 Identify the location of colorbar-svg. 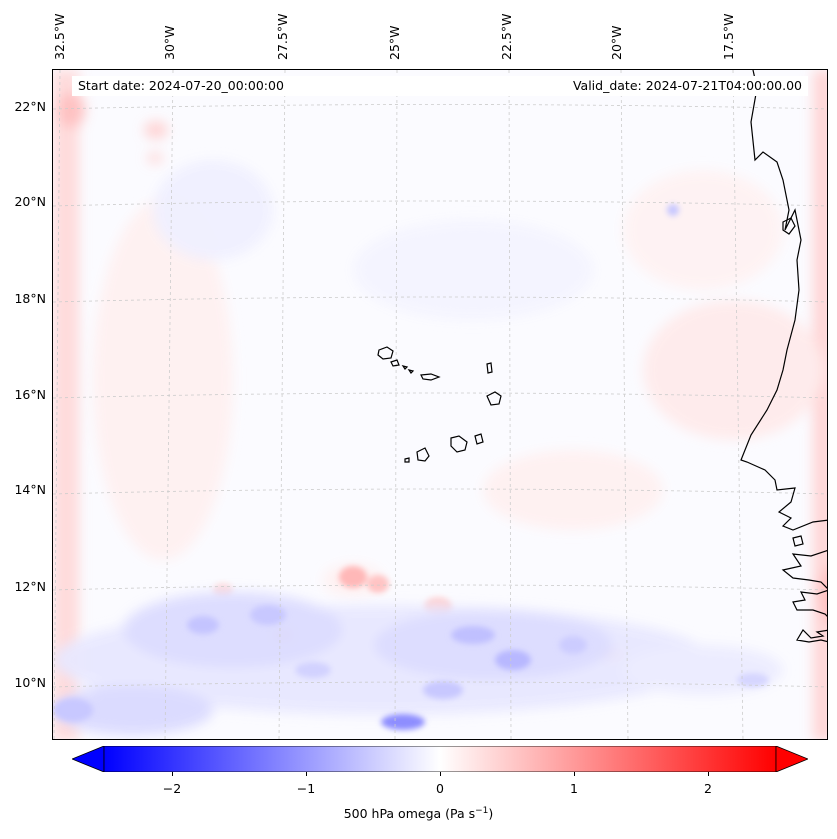
(440, 759).